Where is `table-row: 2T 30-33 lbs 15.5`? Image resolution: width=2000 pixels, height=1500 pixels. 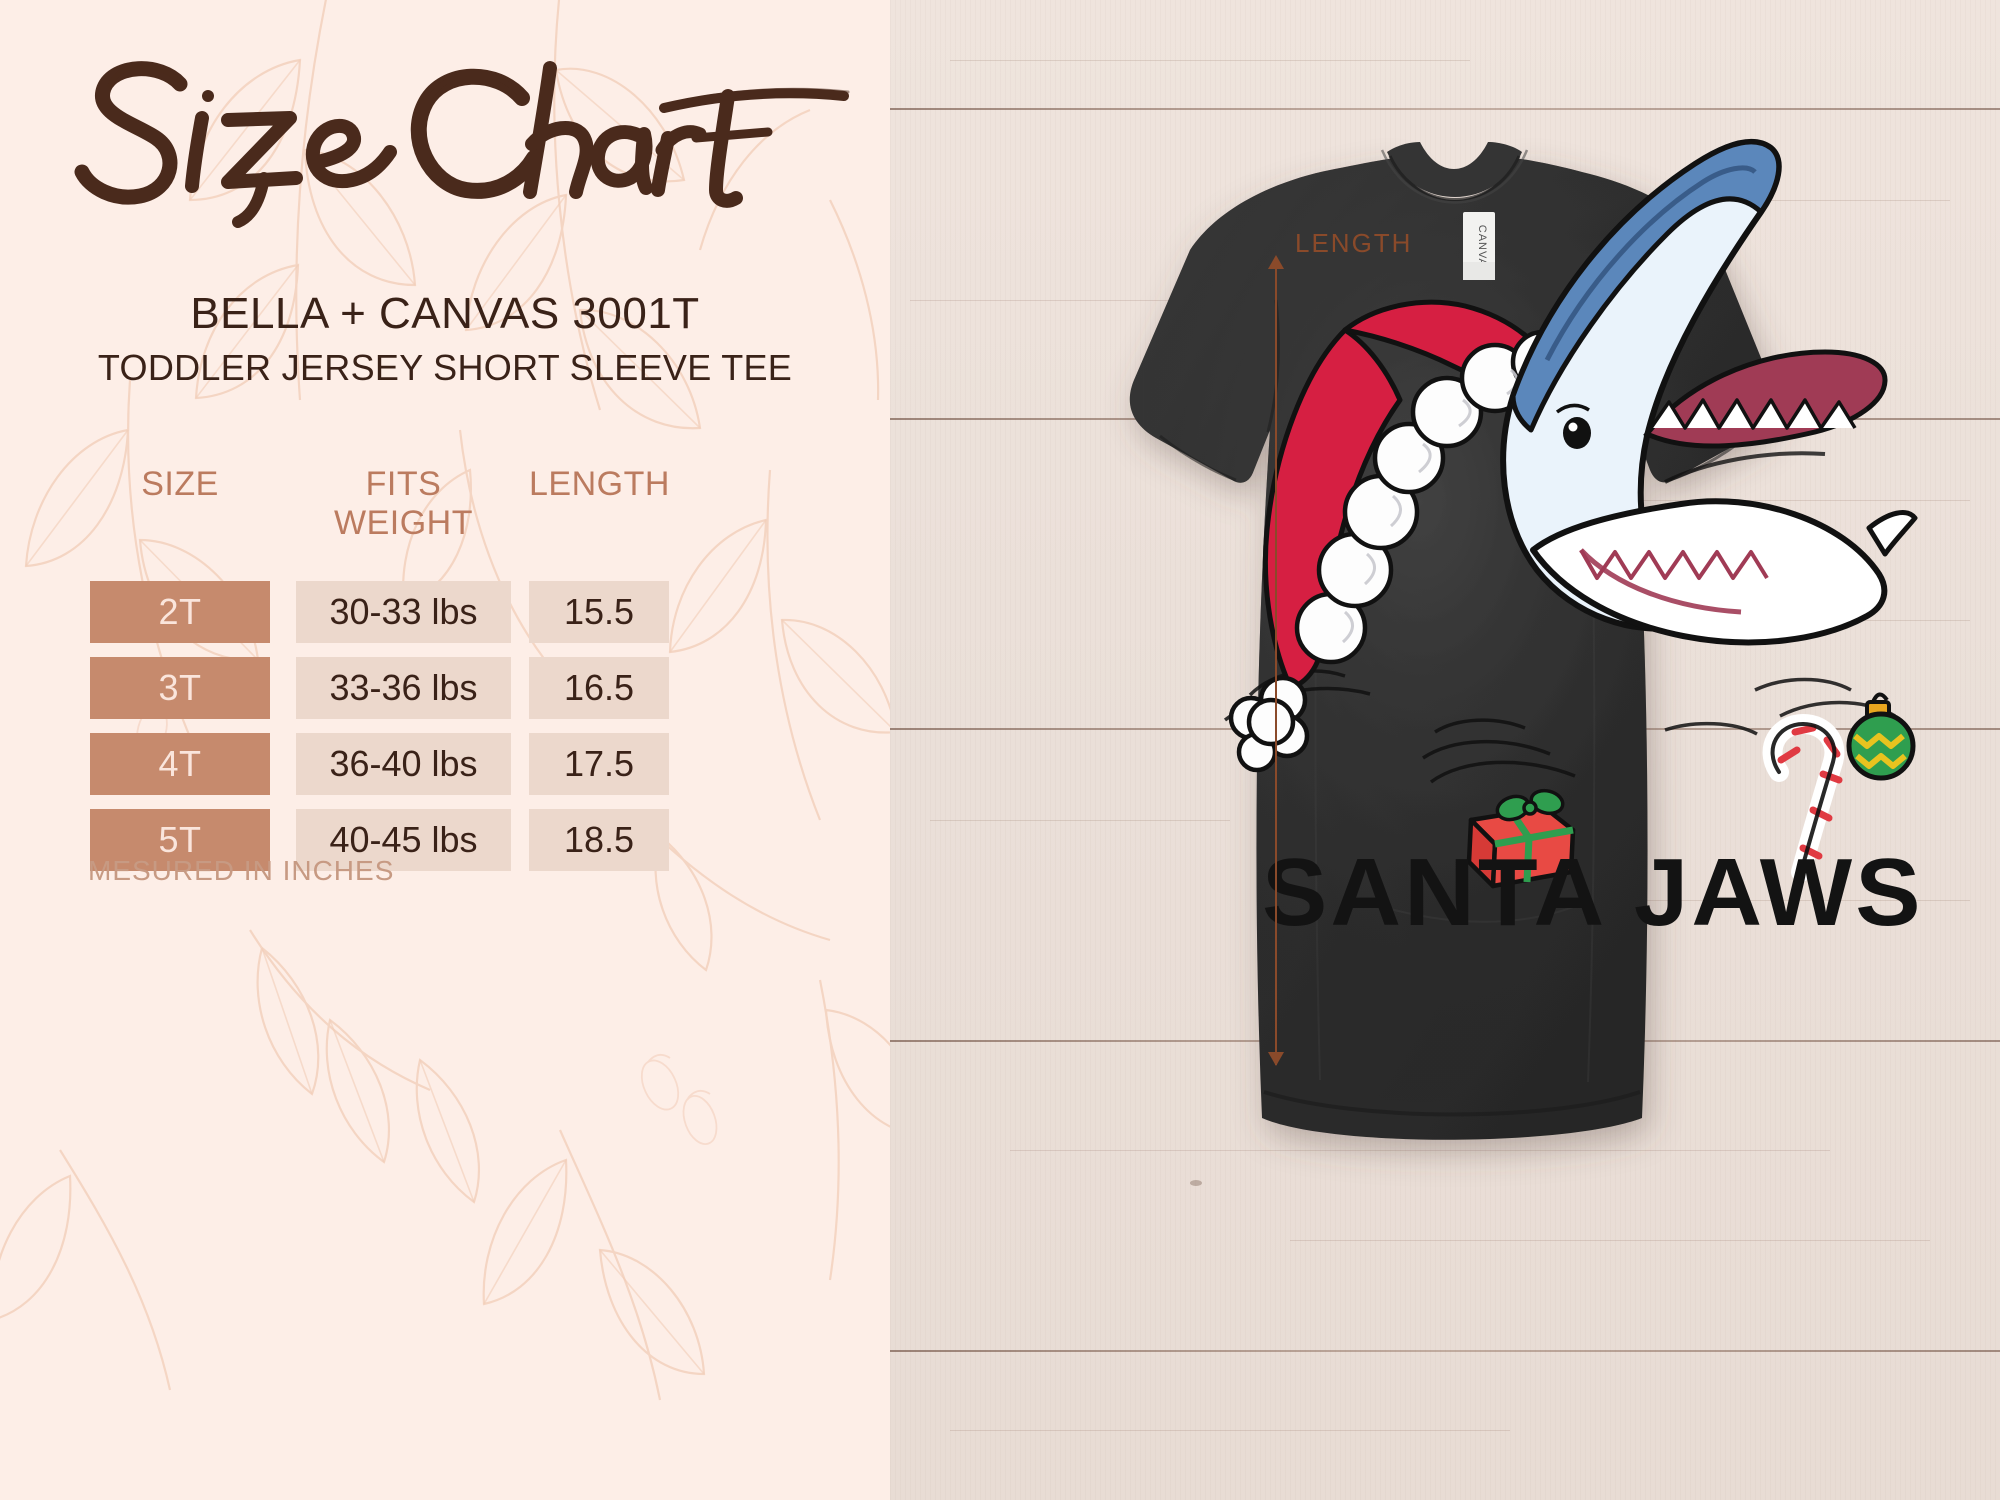 table-row: 2T 30-33 lbs 15.5 is located at coordinates (490, 612).